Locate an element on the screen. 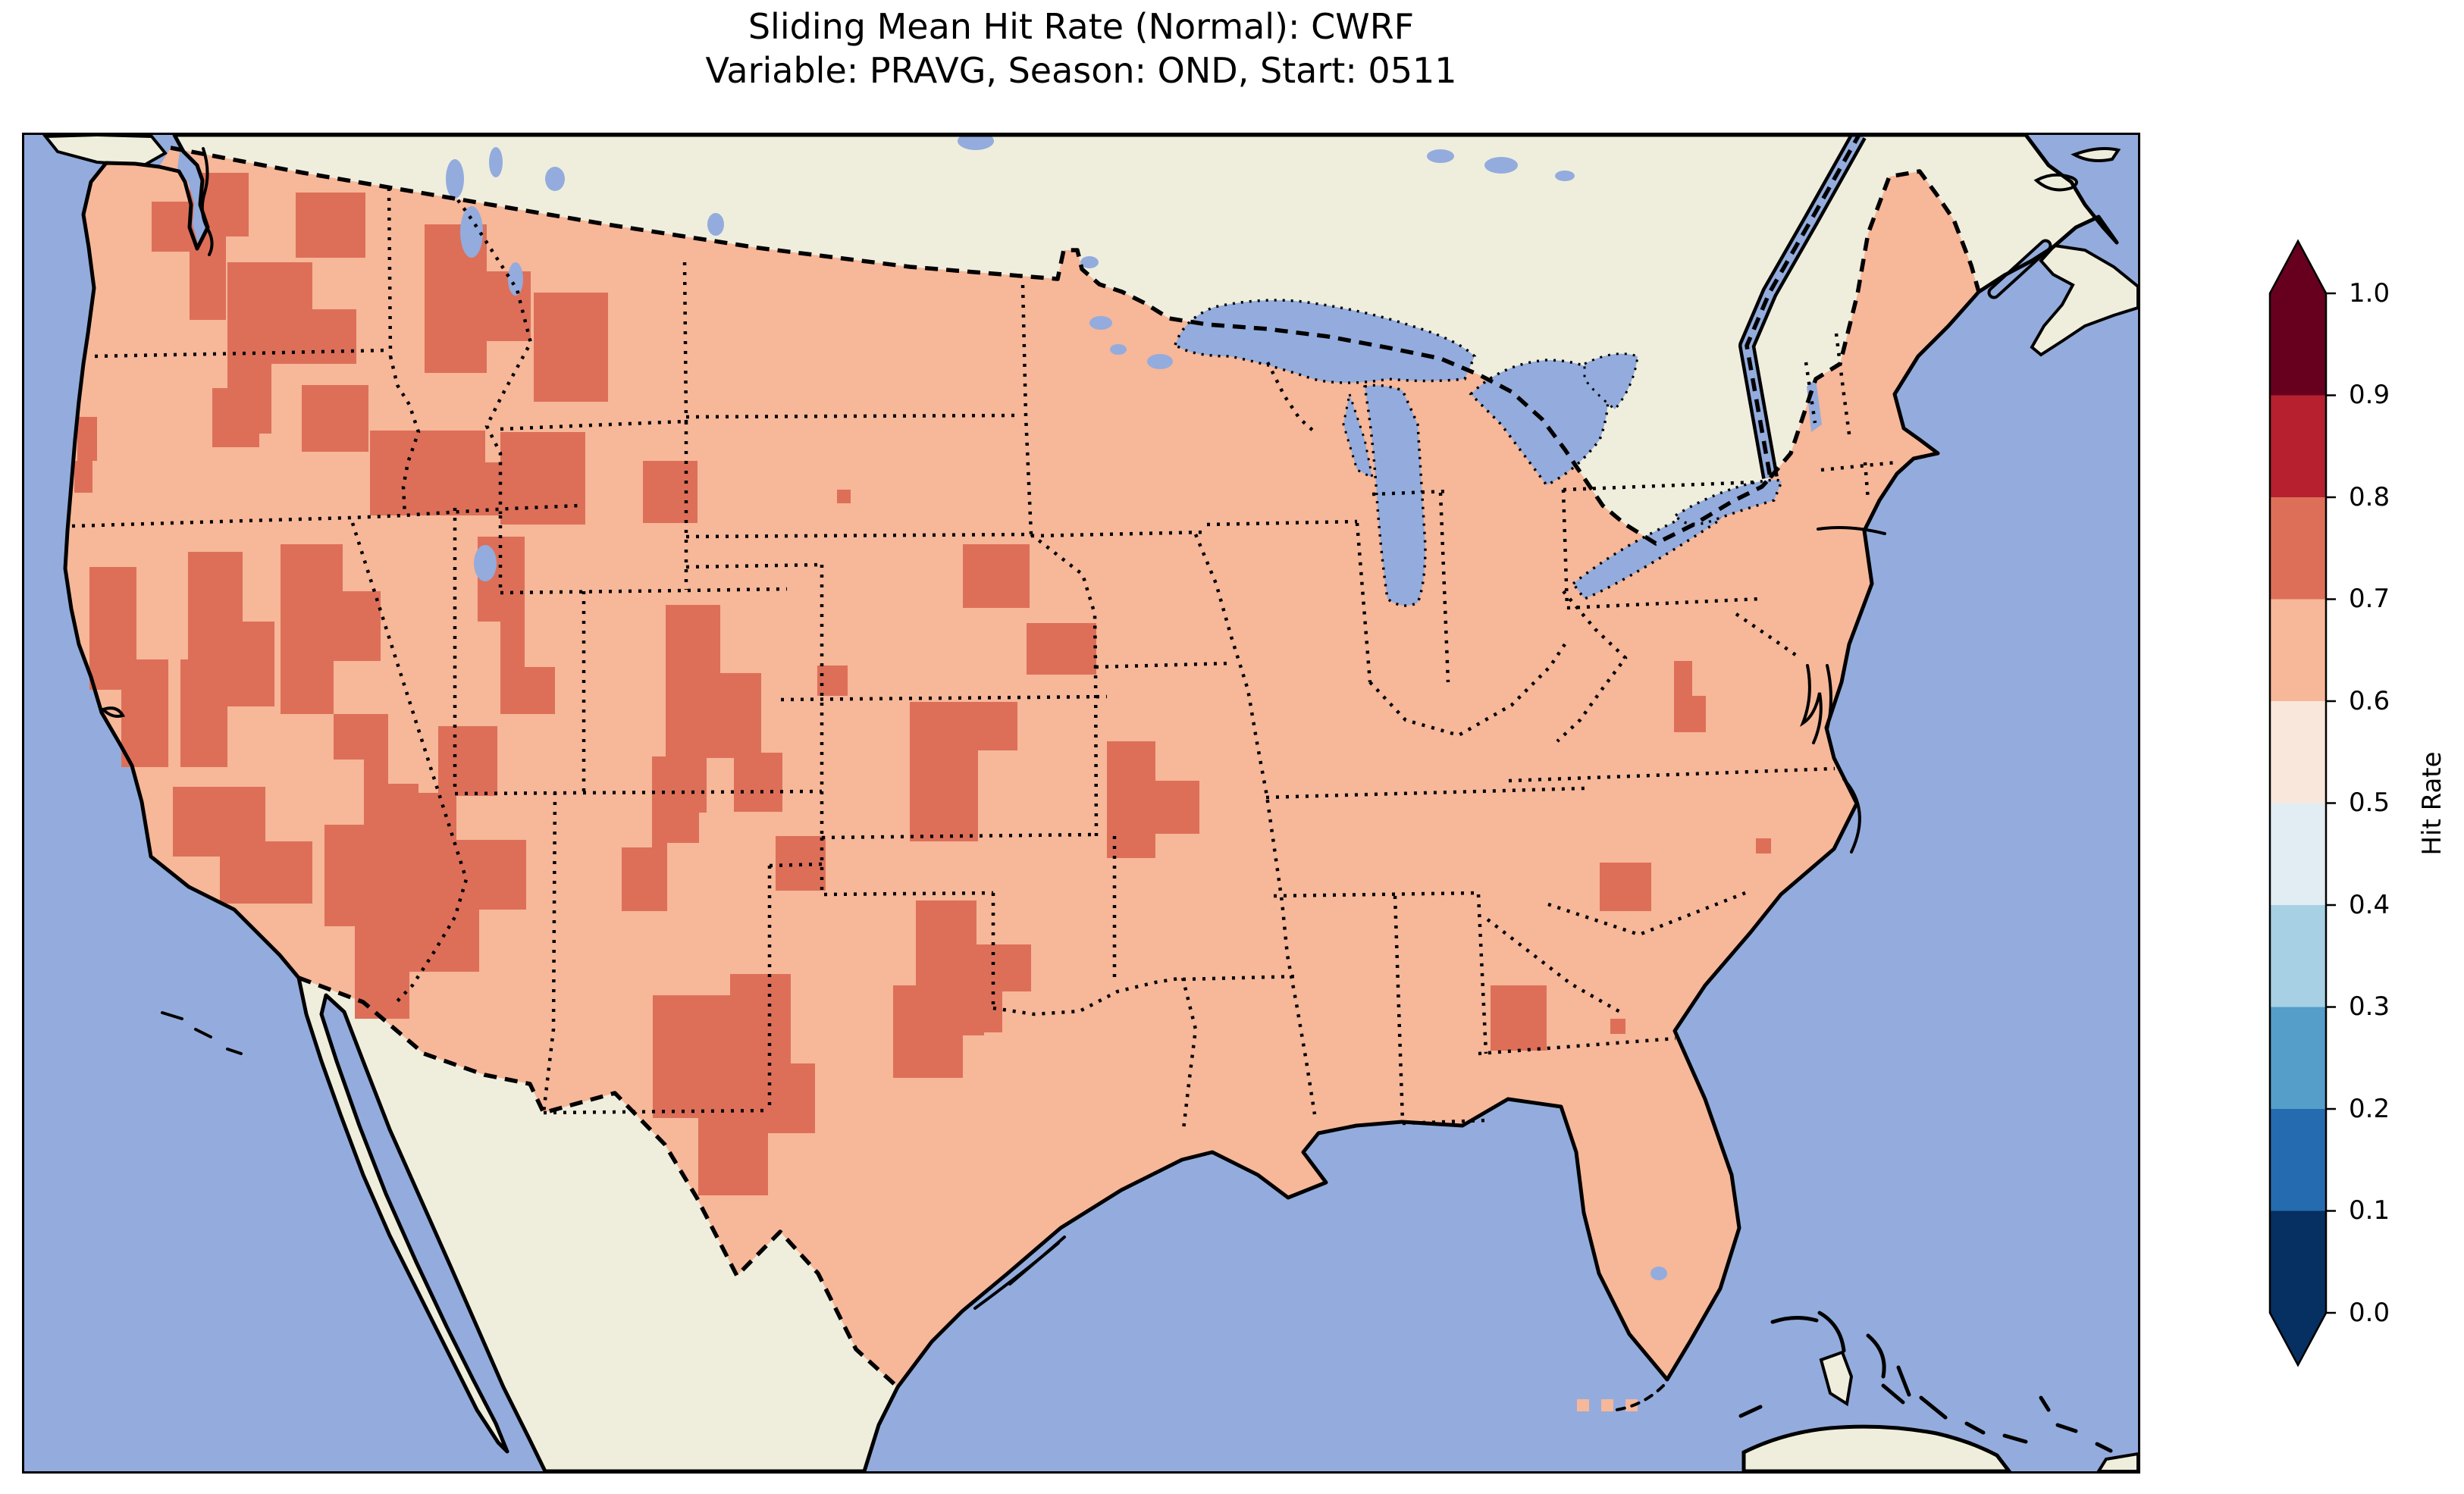 The width and height of the screenshot is (2464, 1494). grand-bahama is located at coordinates (1795, 1320).